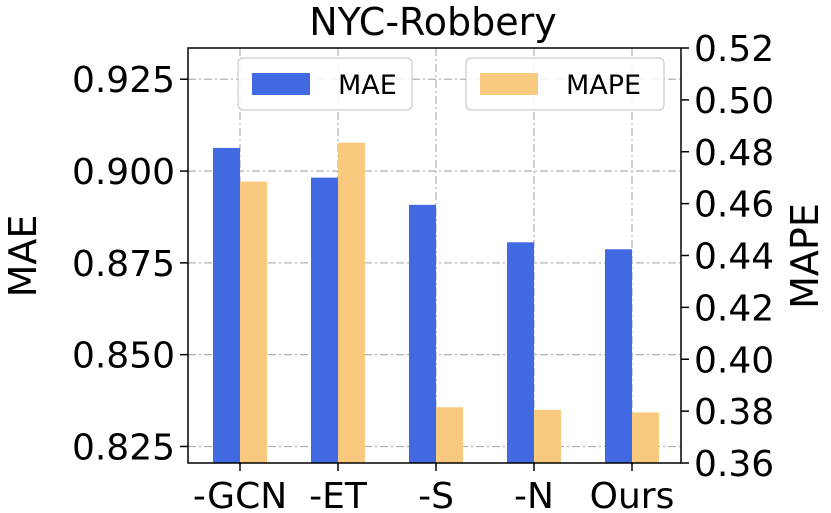 The height and width of the screenshot is (513, 831). I want to click on y2-tick-label: 0.40, so click(734, 360).